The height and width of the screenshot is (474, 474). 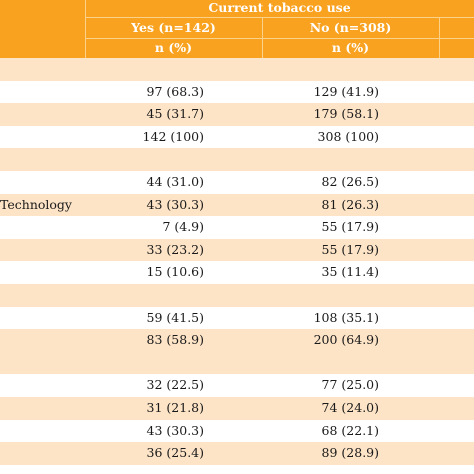 I want to click on table-row: 32 (22.5) 77 (25.0), so click(x=237, y=385).